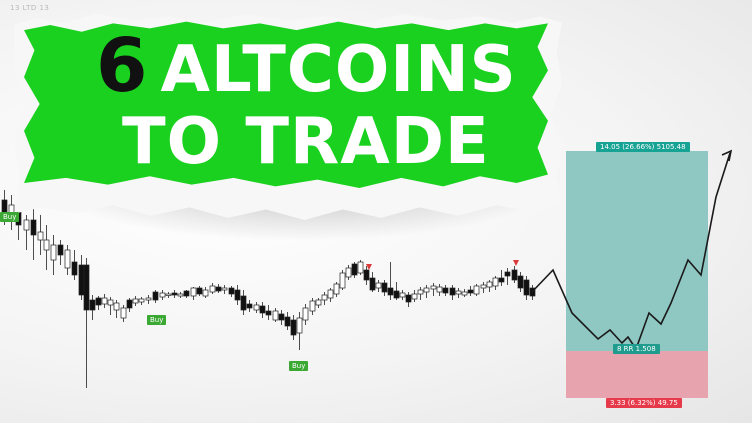  I want to click on stop-label: 3.33 (6.32%) 49.75, so click(644, 403).